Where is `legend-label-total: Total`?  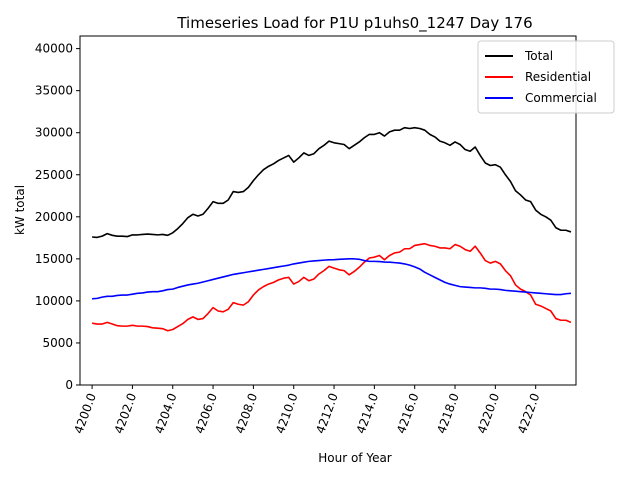 legend-label-total: Total is located at coordinates (538, 56).